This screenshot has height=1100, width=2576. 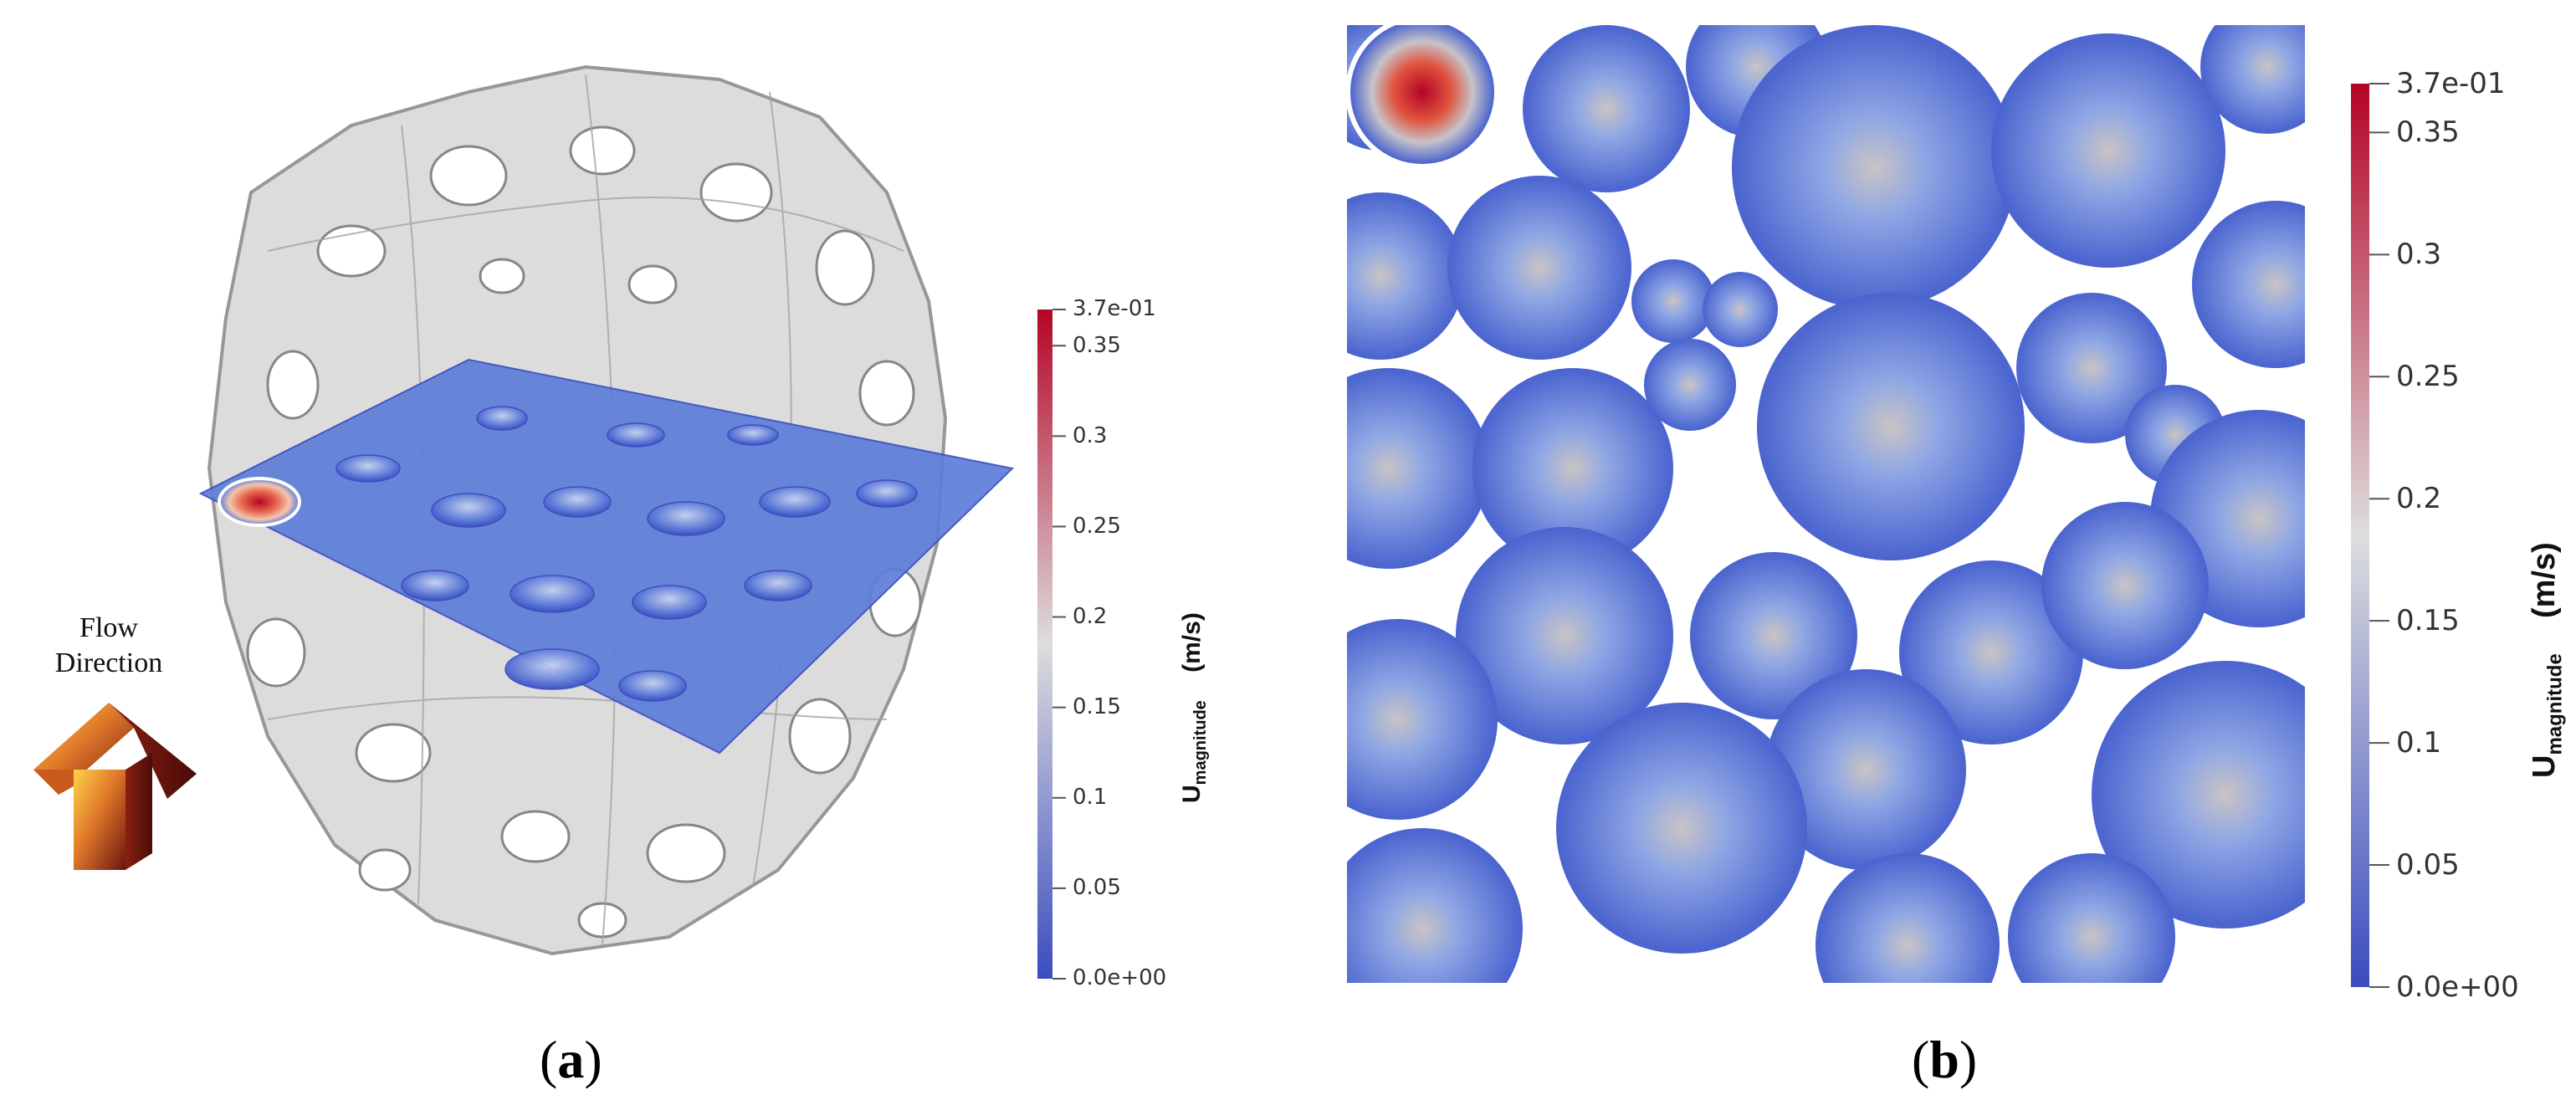 What do you see at coordinates (1192, 643) in the screenshot?
I see `colorbar-a-title-unit: (m/s)` at bounding box center [1192, 643].